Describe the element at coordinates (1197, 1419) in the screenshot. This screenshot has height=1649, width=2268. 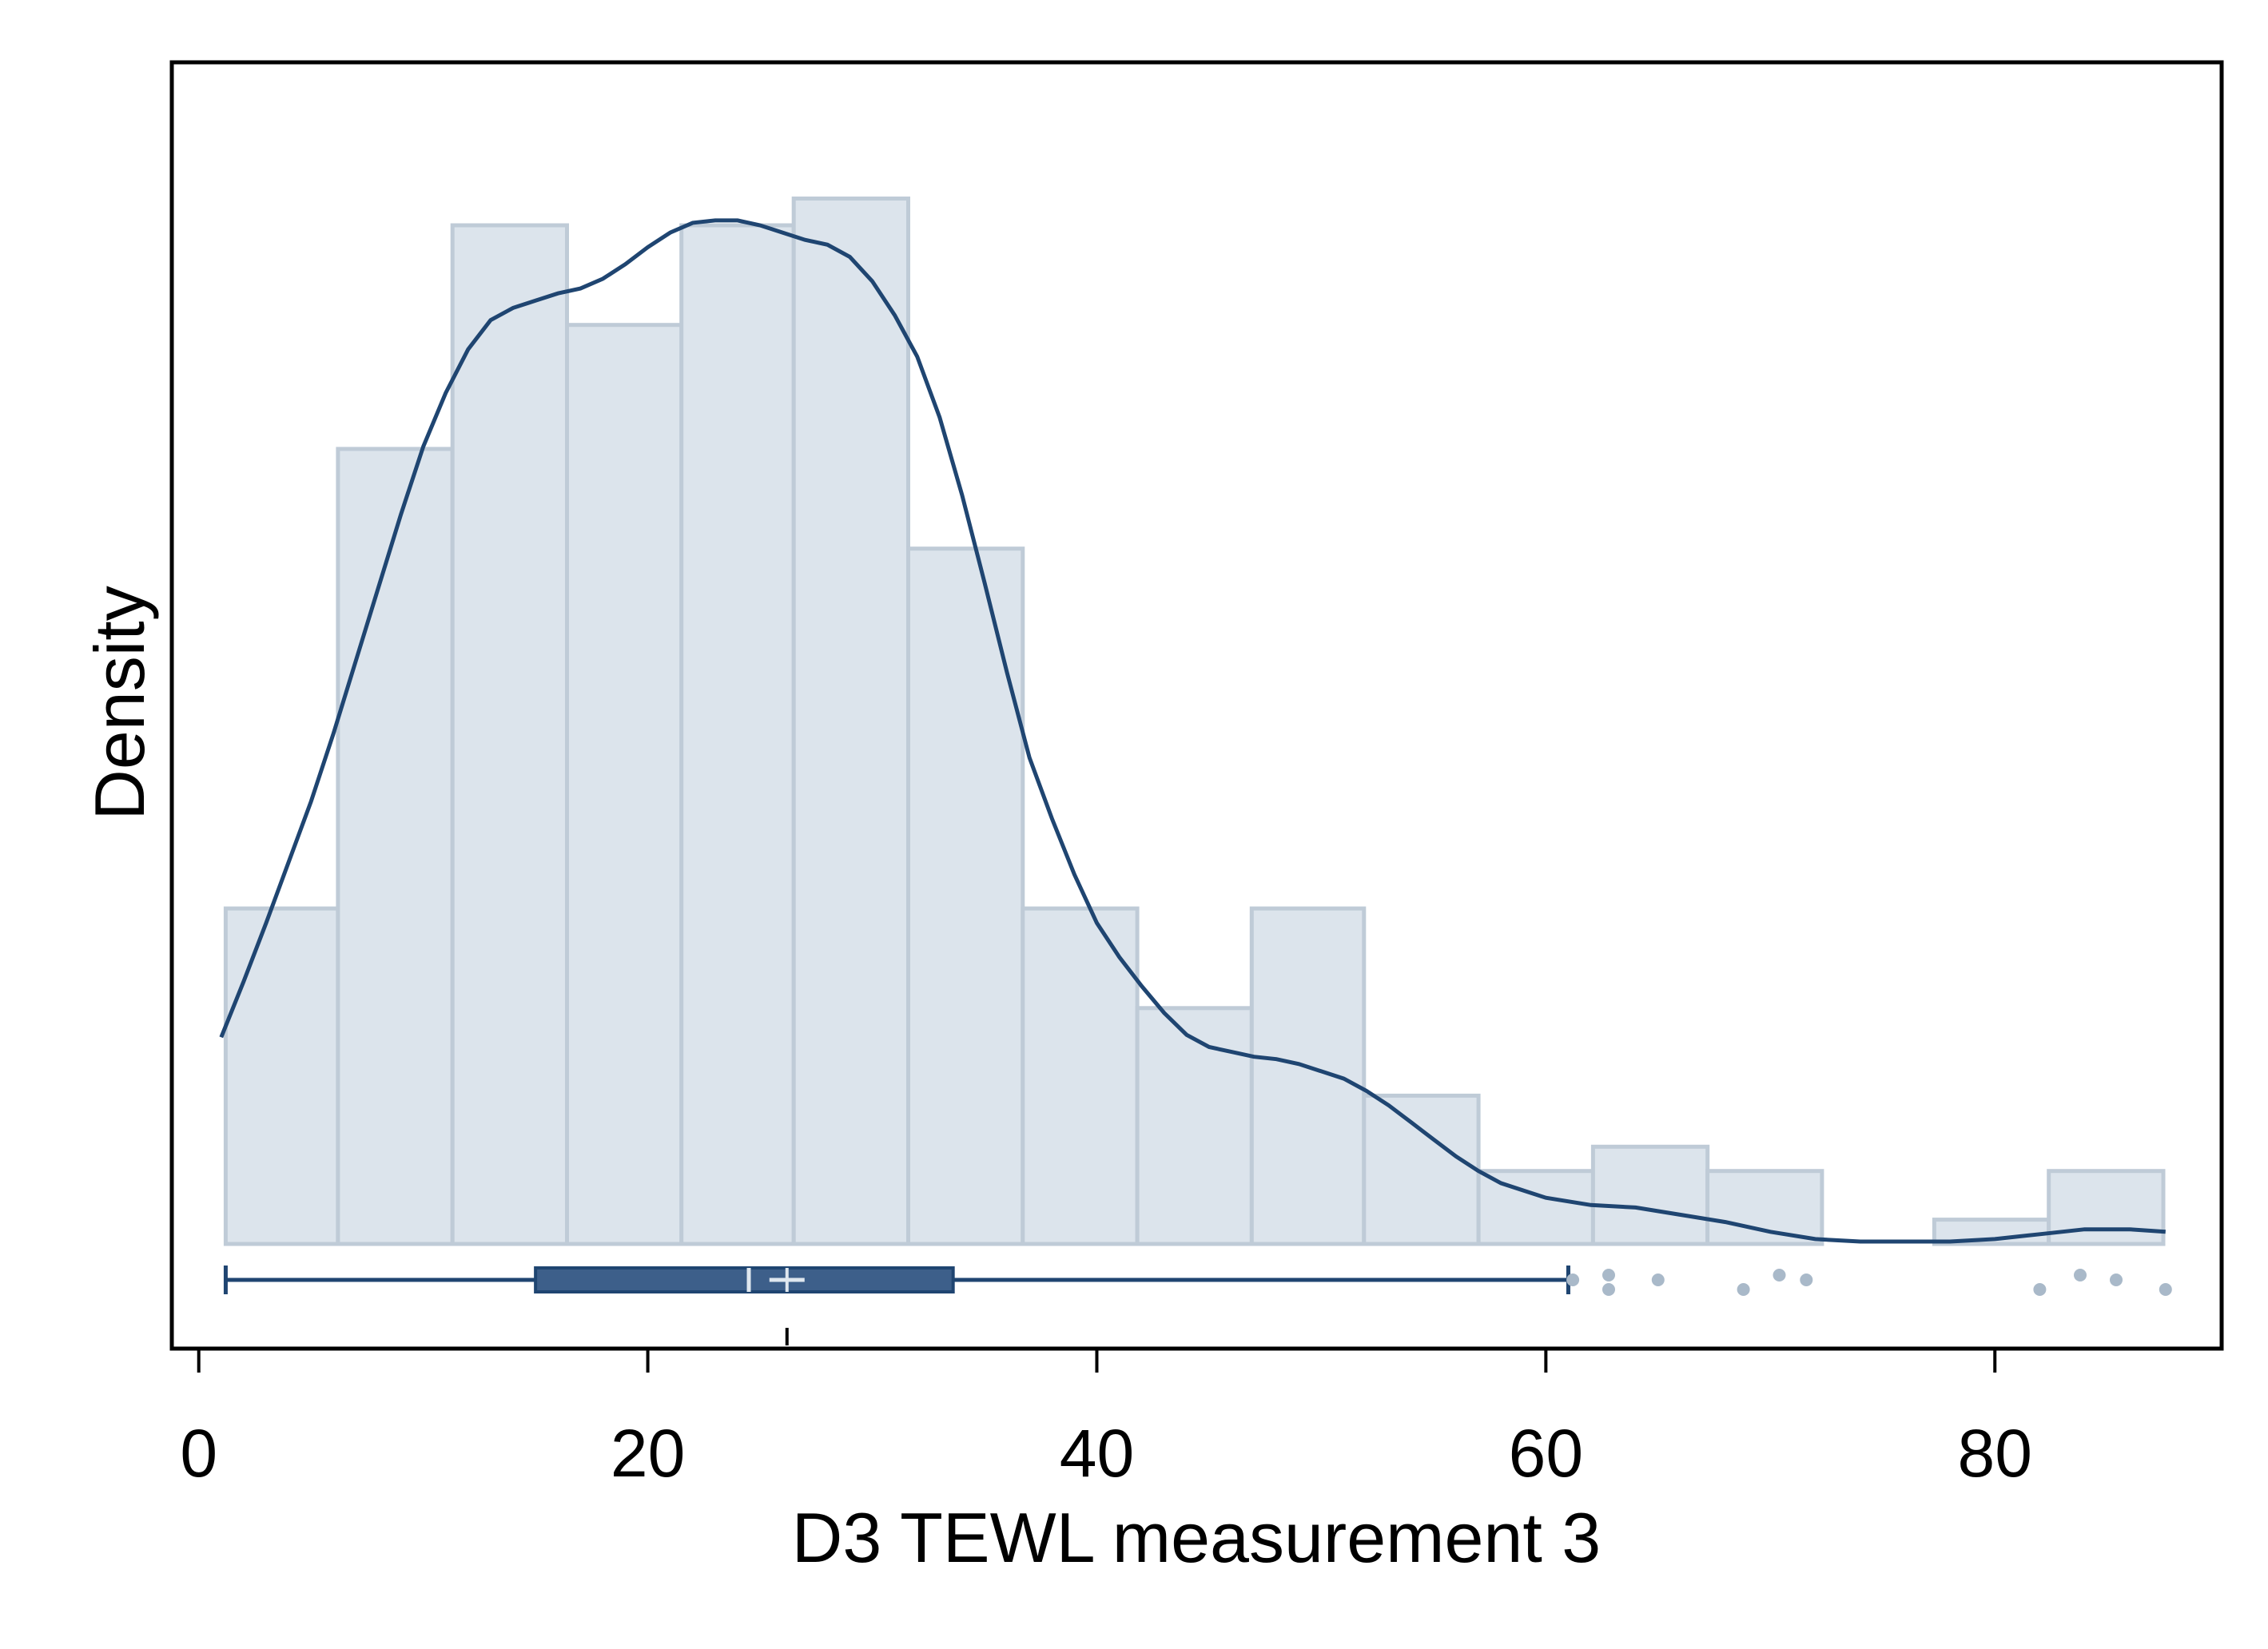
I see `x-axis: 0 20 40 60 80` at that location.